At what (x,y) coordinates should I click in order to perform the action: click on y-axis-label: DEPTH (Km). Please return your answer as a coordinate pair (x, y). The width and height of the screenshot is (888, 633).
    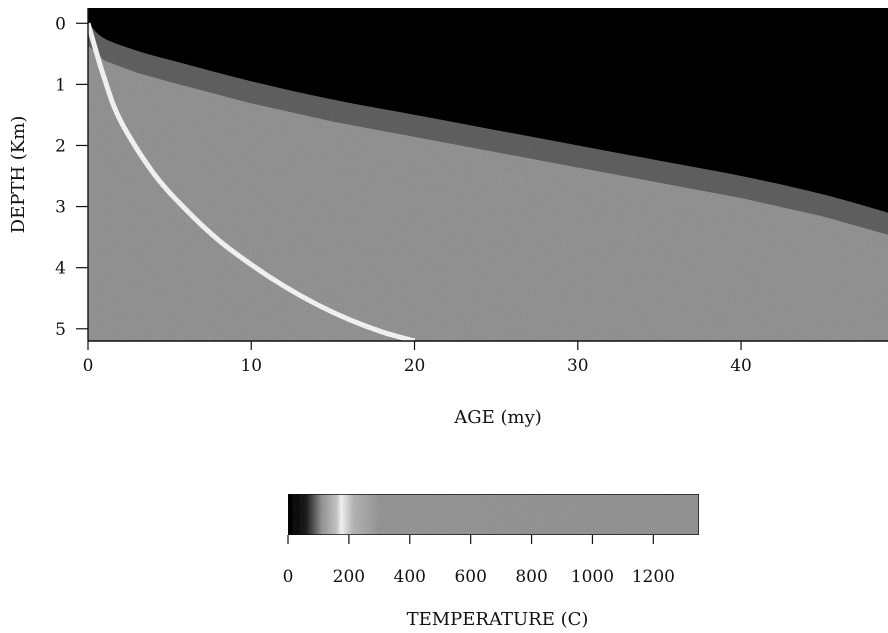
    Looking at the image, I should click on (18, 175).